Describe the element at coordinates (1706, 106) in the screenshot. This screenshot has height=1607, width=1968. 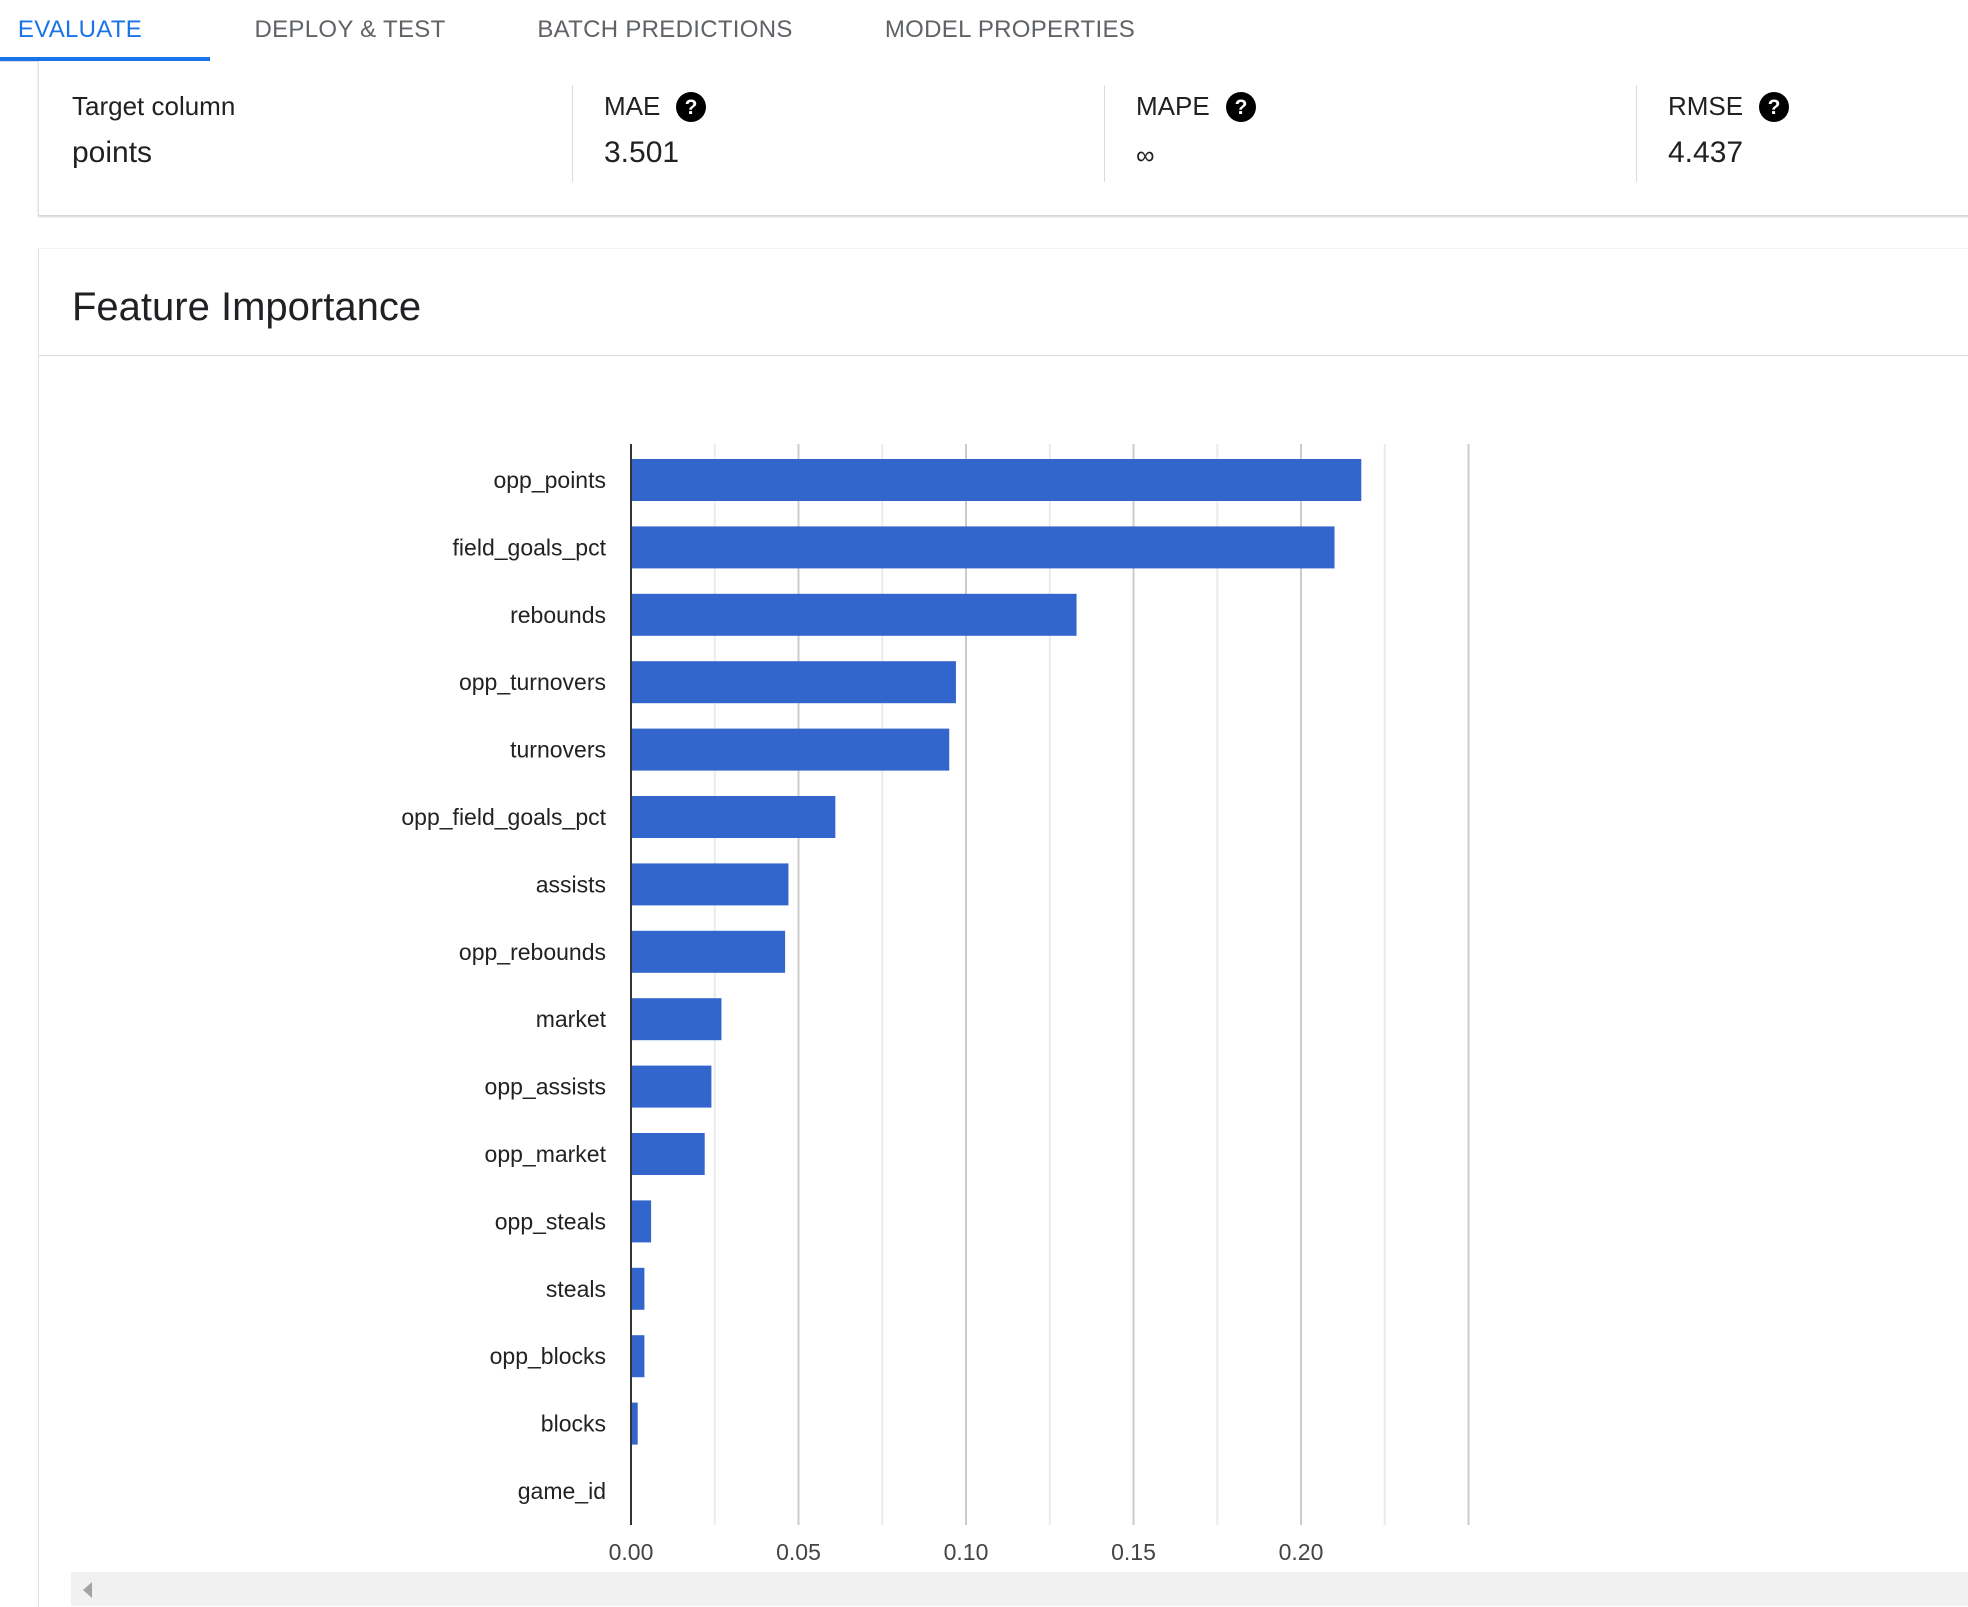
I see `rmse-label-text: RMSE` at that location.